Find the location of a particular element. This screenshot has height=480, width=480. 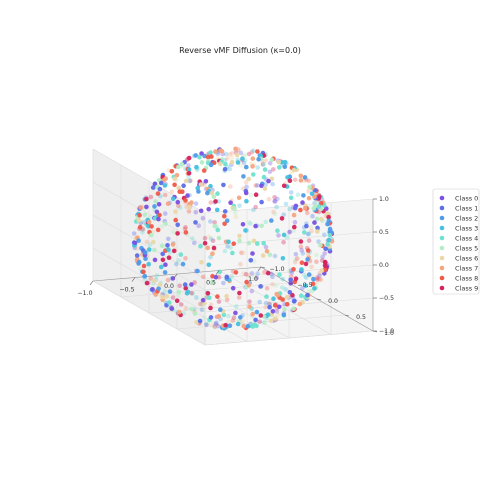

legend-label: Class 0 is located at coordinates (466, 198).